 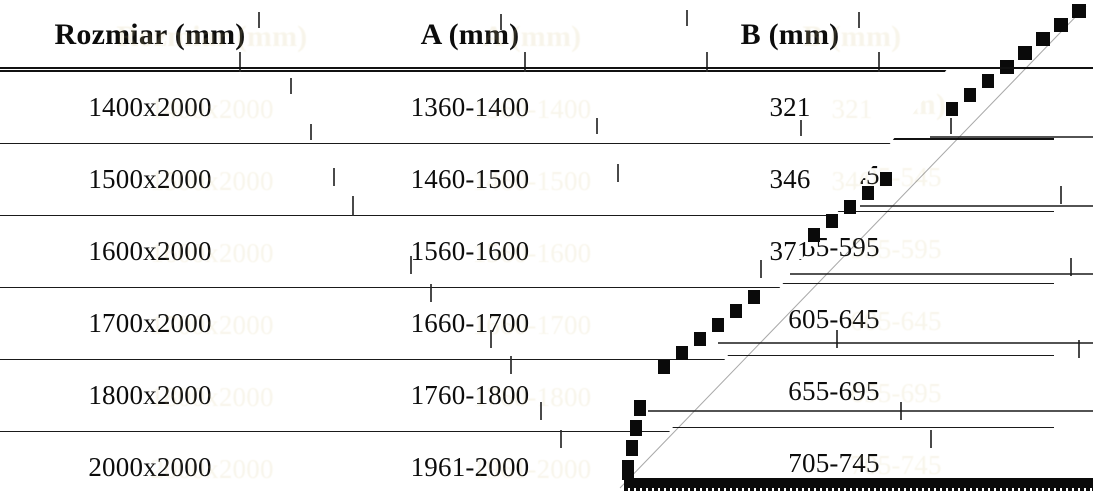 I want to click on cell-a: 1460-1500, so click(x=470, y=179).